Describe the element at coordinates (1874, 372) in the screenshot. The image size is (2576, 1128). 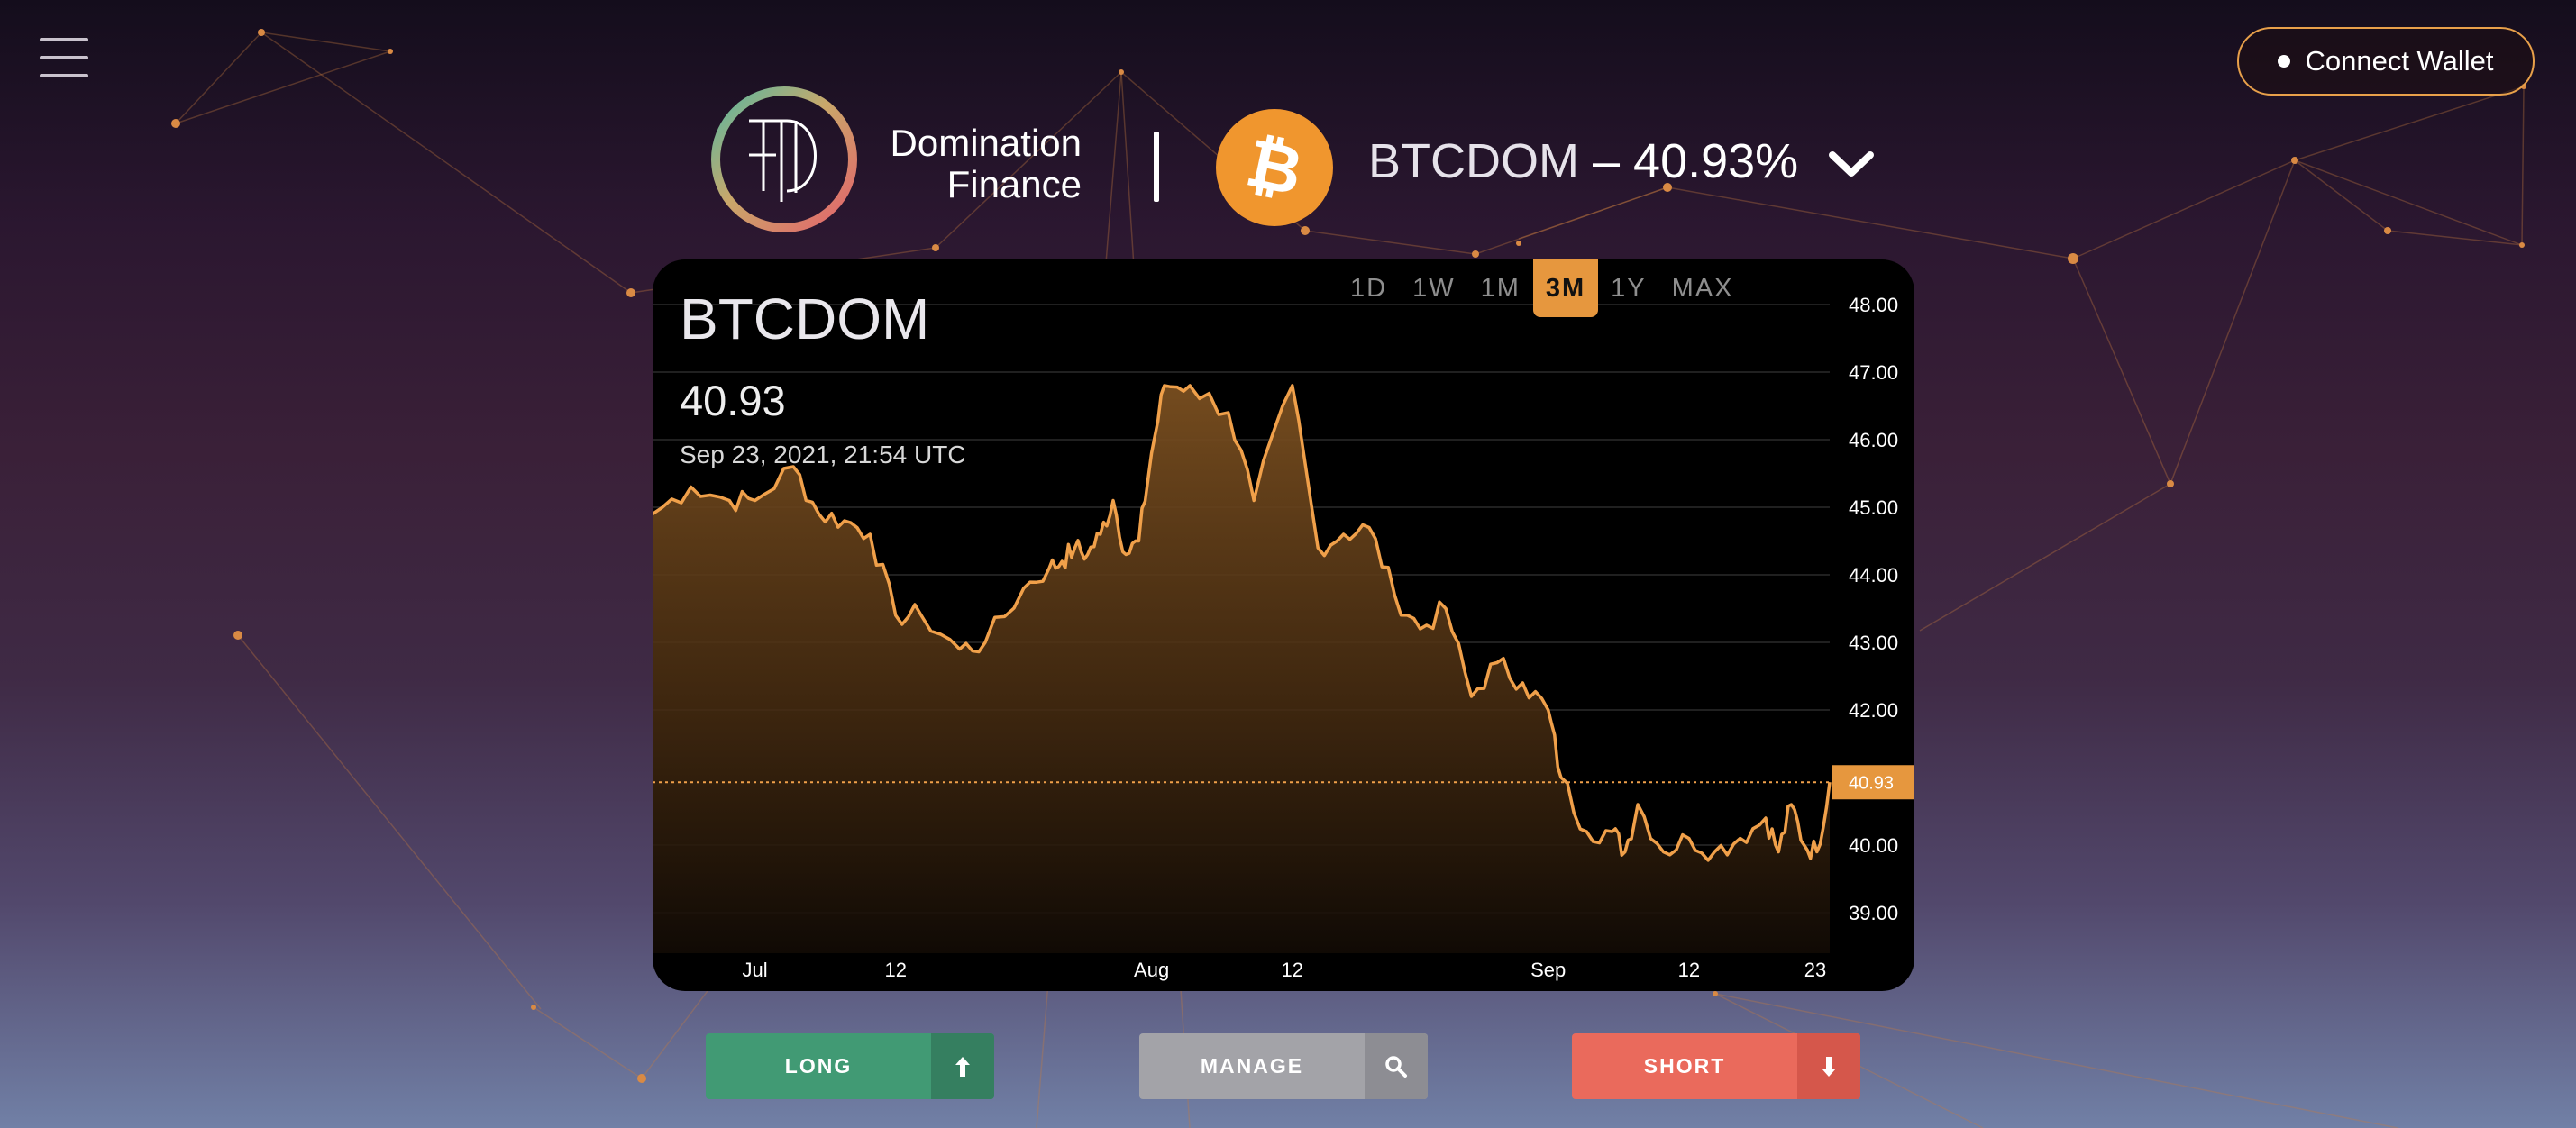
I see `y-tick-label: 47.00` at that location.